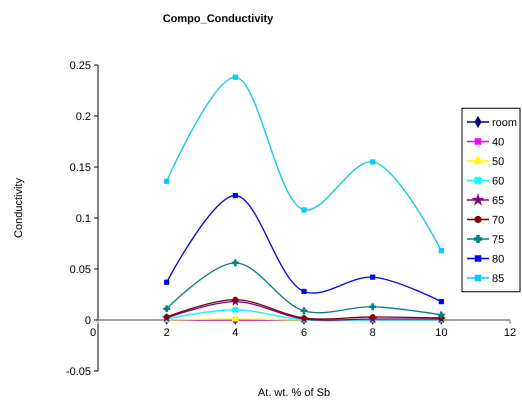 This screenshot has width=522, height=403. Describe the element at coordinates (218, 19) in the screenshot. I see `chart-title: Compo_Conductivity` at that location.